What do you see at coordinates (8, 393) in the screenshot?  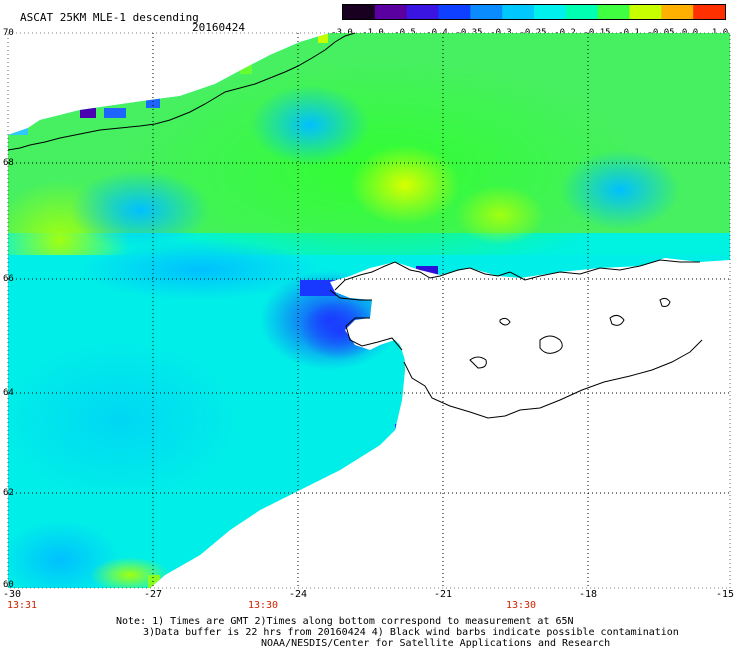 I see `lat-label-64: 64` at bounding box center [8, 393].